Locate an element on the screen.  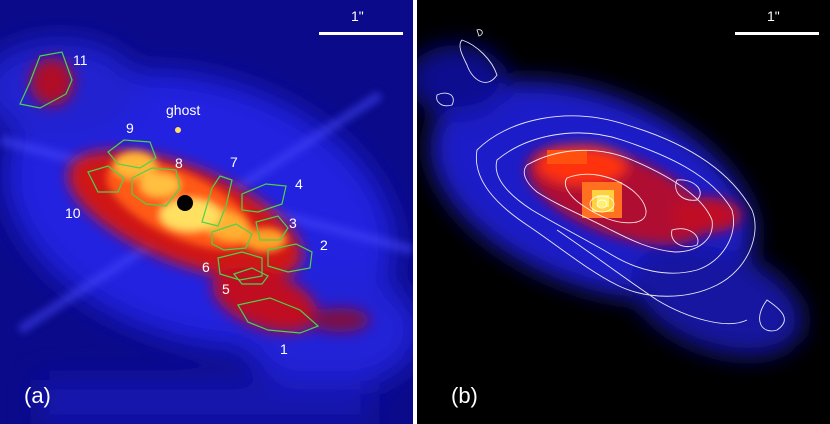
region-label-8: 8 is located at coordinates (179, 163).